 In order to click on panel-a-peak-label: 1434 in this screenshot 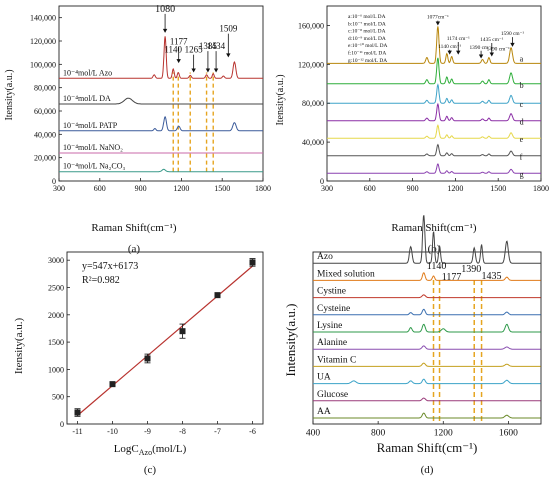, I will do `click(216, 46)`.